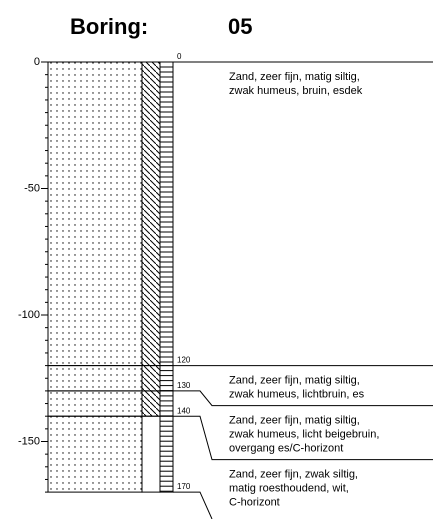 Image resolution: width=433 pixels, height=519 pixels. What do you see at coordinates (184, 410) in the screenshot?
I see `depth-label: 140` at bounding box center [184, 410].